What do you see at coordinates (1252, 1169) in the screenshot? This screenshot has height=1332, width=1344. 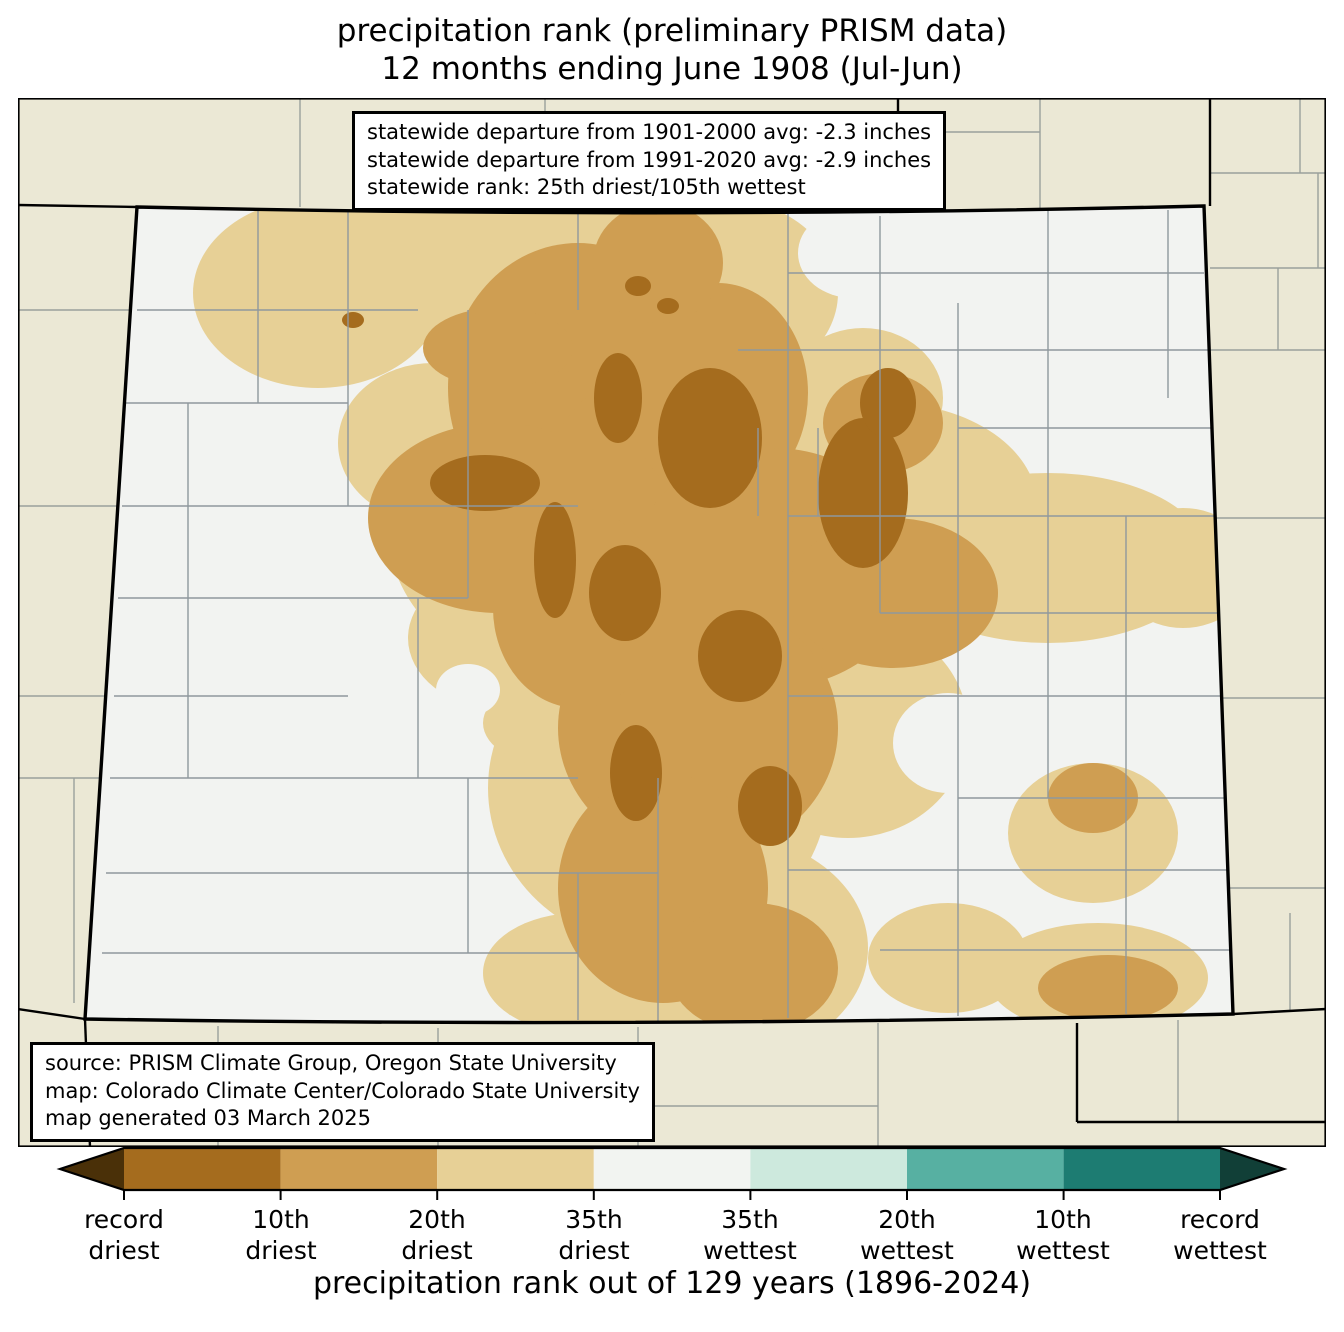 I see `record-wettest-arrow` at bounding box center [1252, 1169].